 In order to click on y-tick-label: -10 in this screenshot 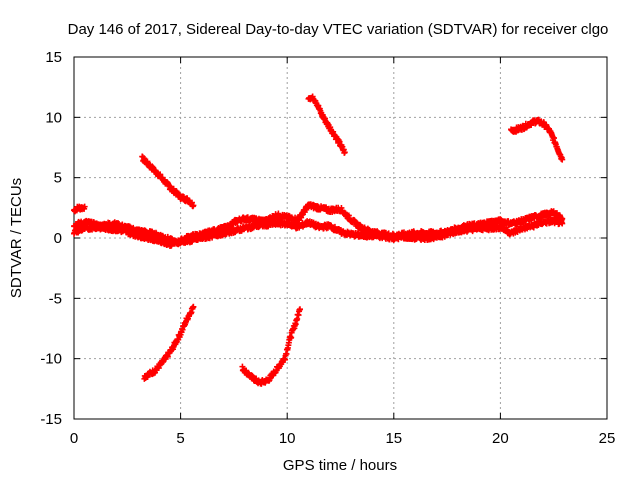, I will do `click(51, 359)`.